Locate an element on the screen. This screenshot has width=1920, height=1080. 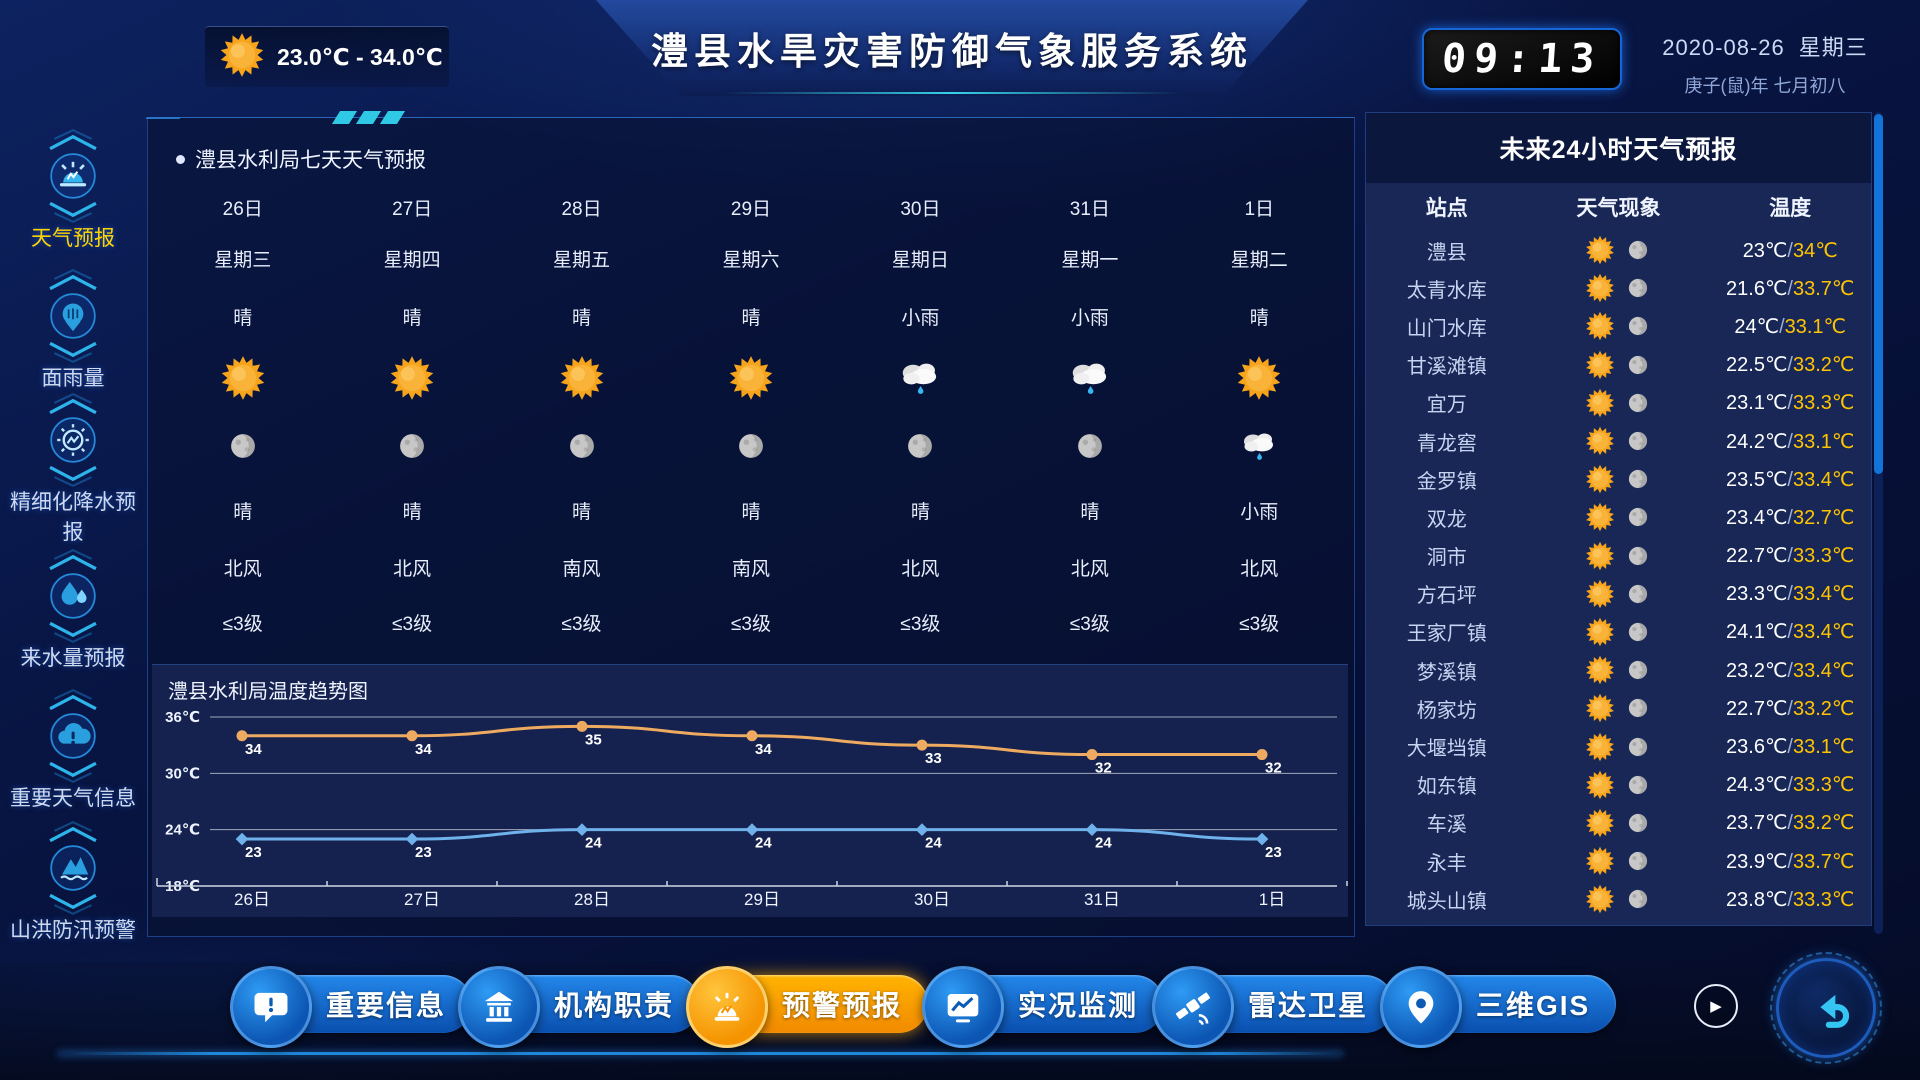
forecast-weekday: 星期日 is located at coordinates (920, 260).